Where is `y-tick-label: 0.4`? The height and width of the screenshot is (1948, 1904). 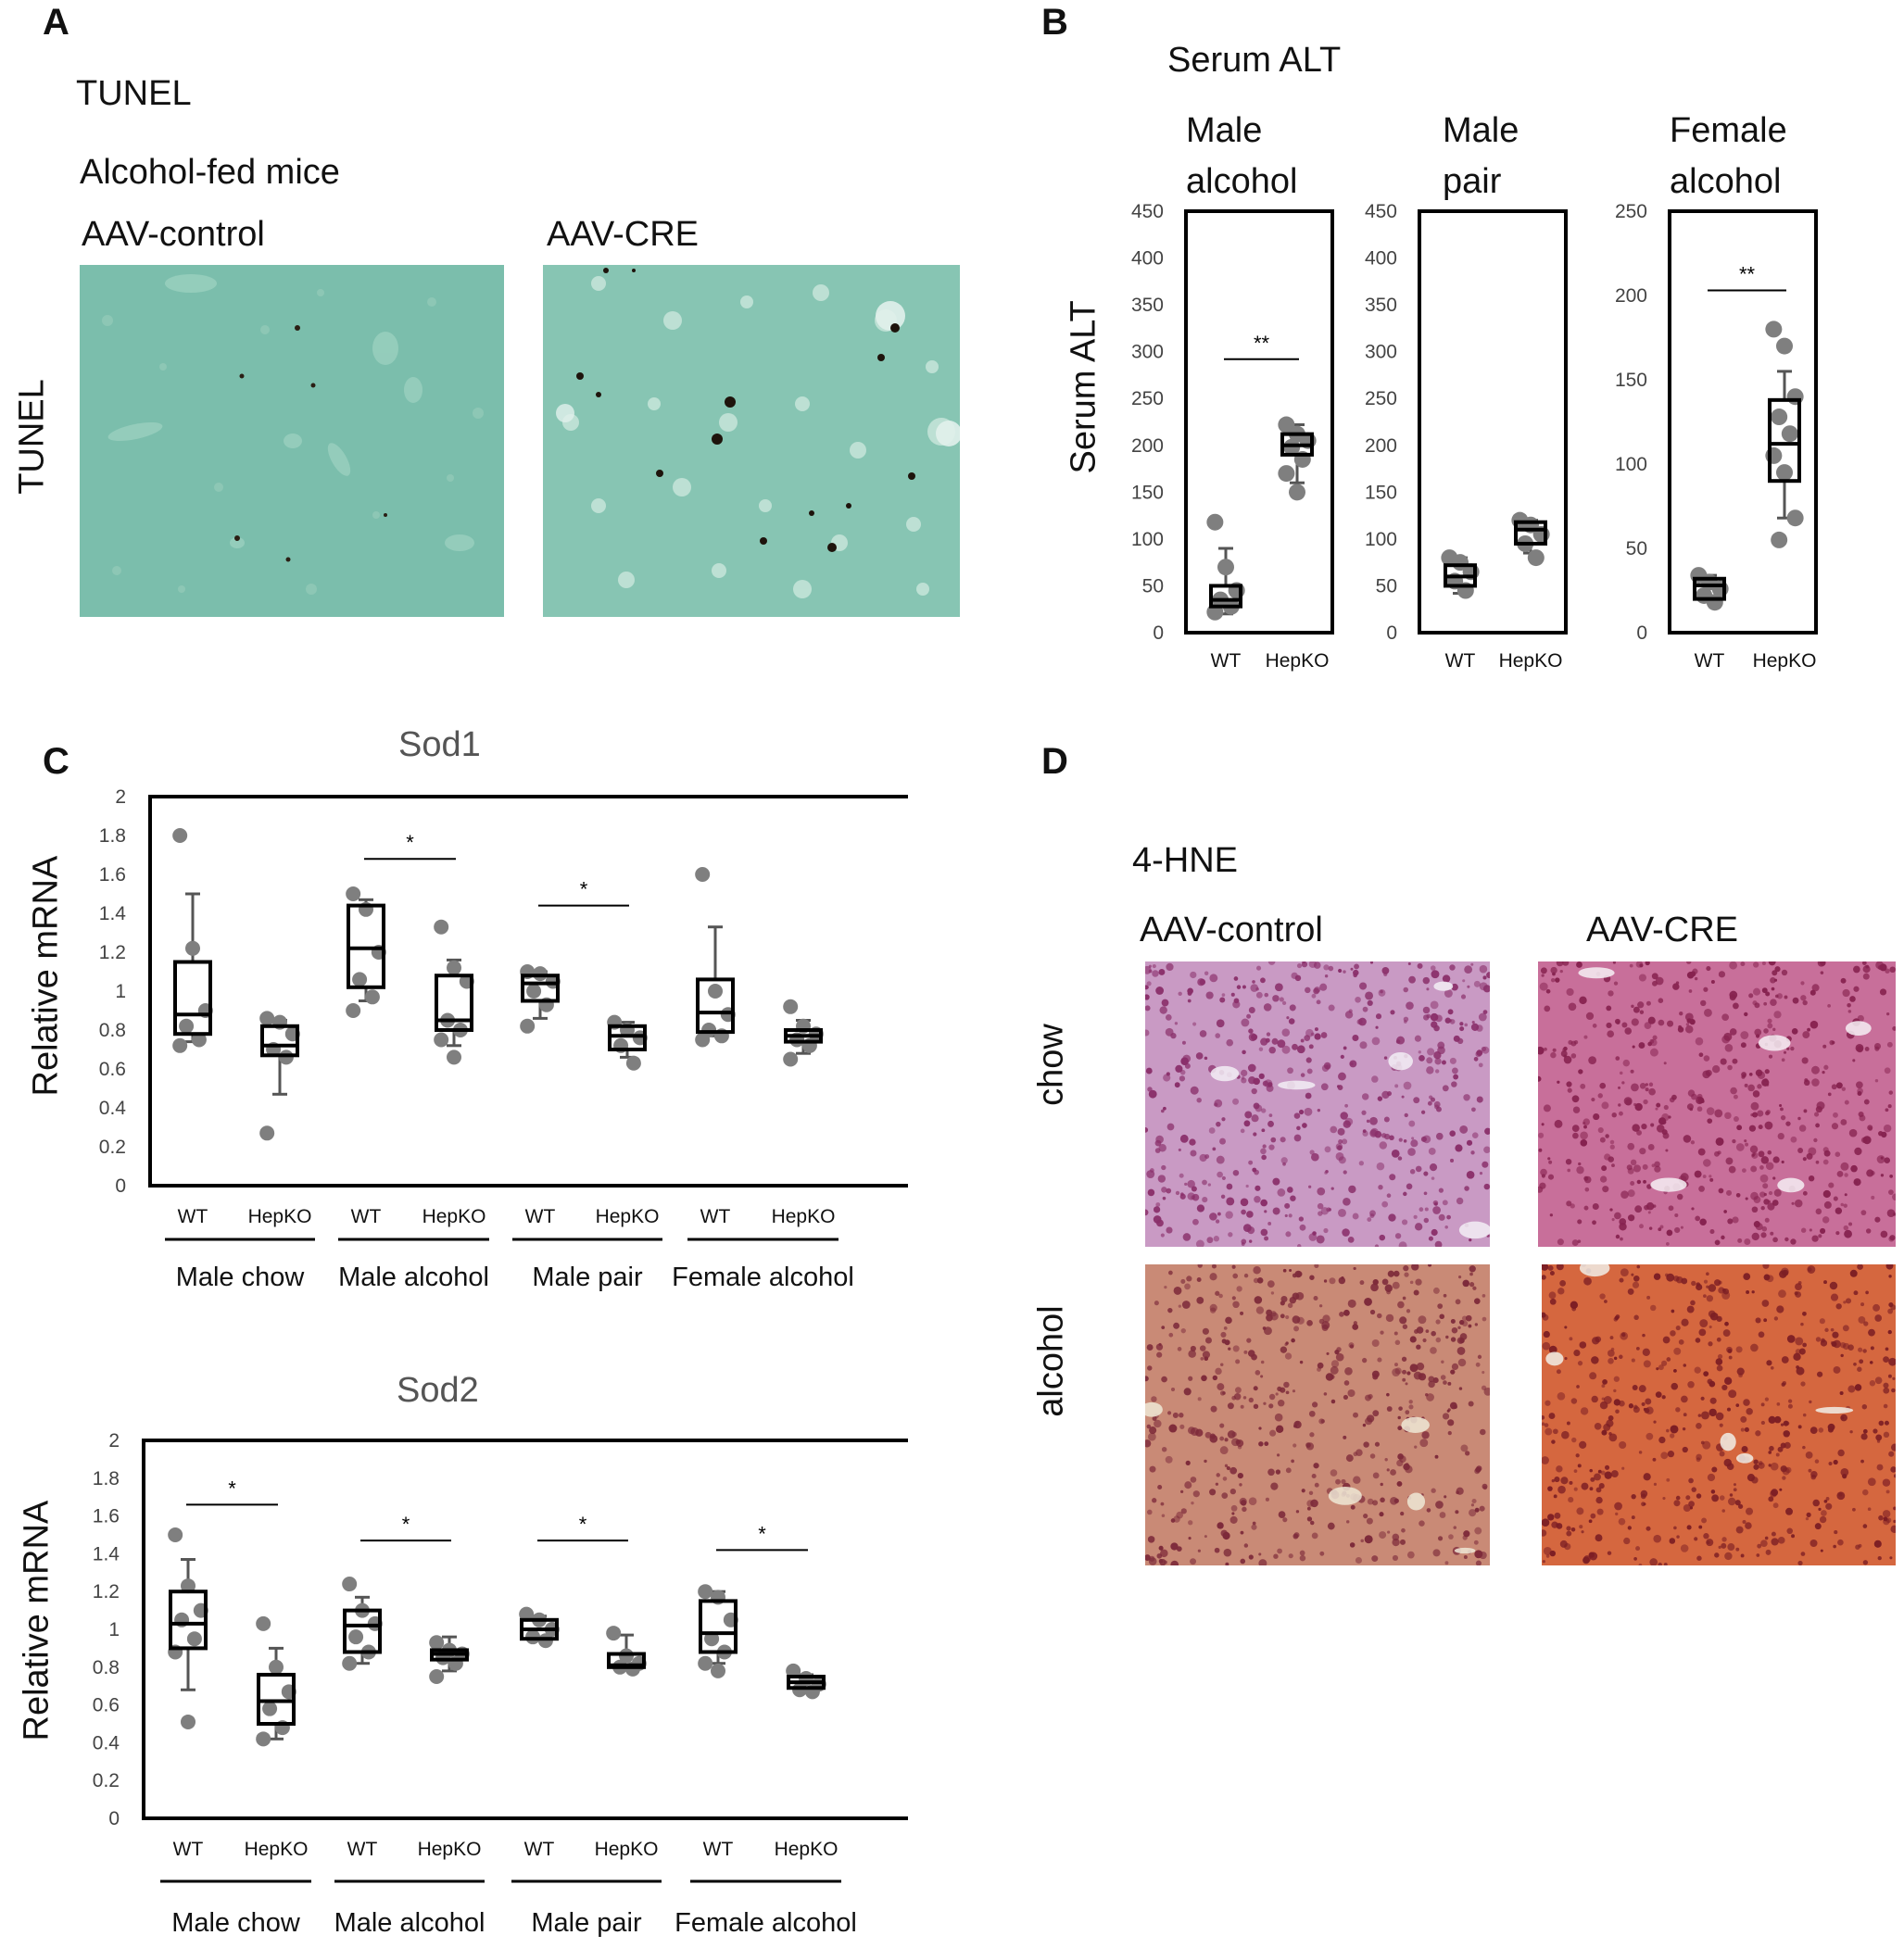
y-tick-label: 0.4 is located at coordinates (113, 1108).